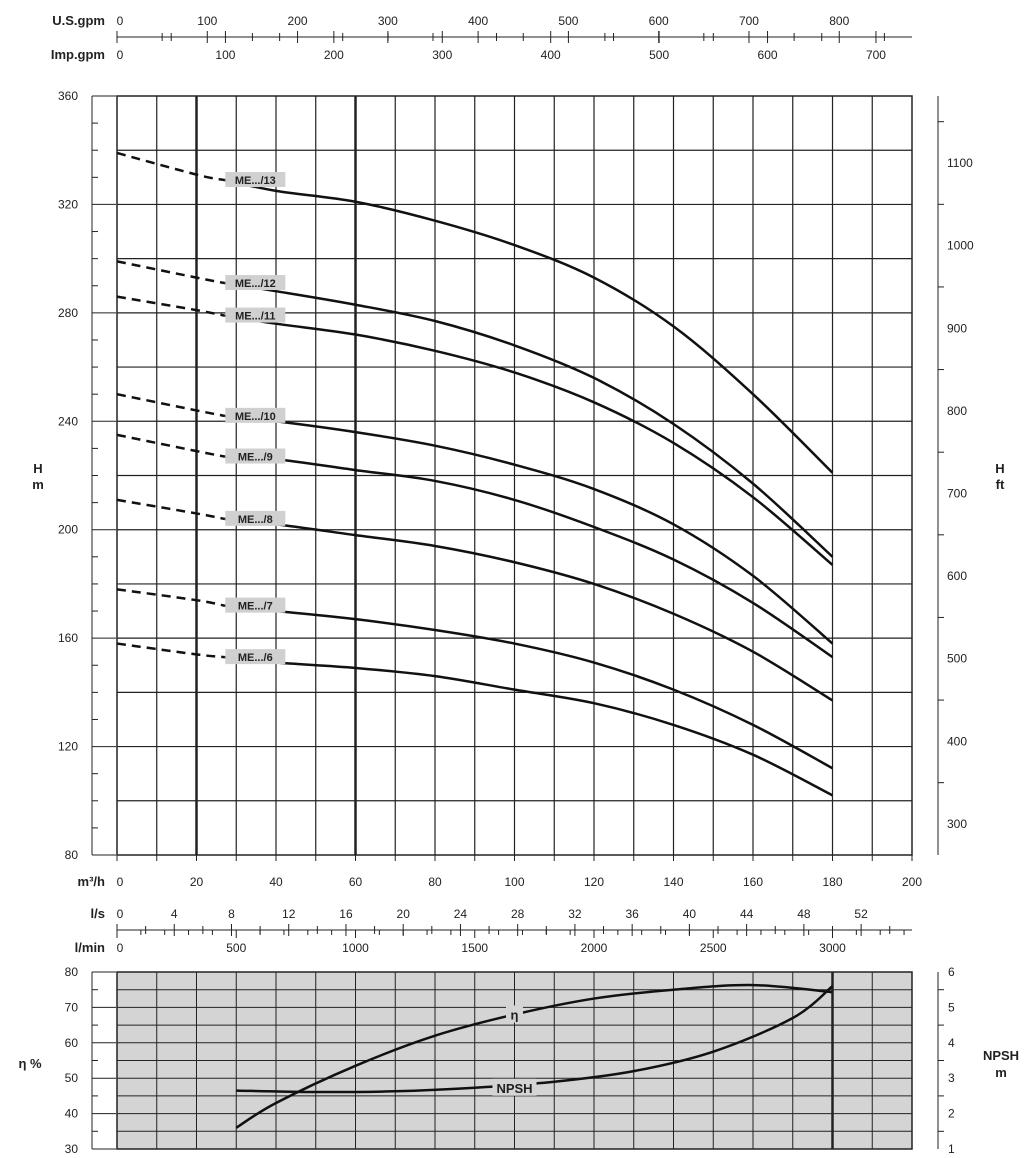 The height and width of the screenshot is (1158, 1027). Describe the element at coordinates (832, 882) in the screenshot. I see `m3h-tick-label: 180` at that location.